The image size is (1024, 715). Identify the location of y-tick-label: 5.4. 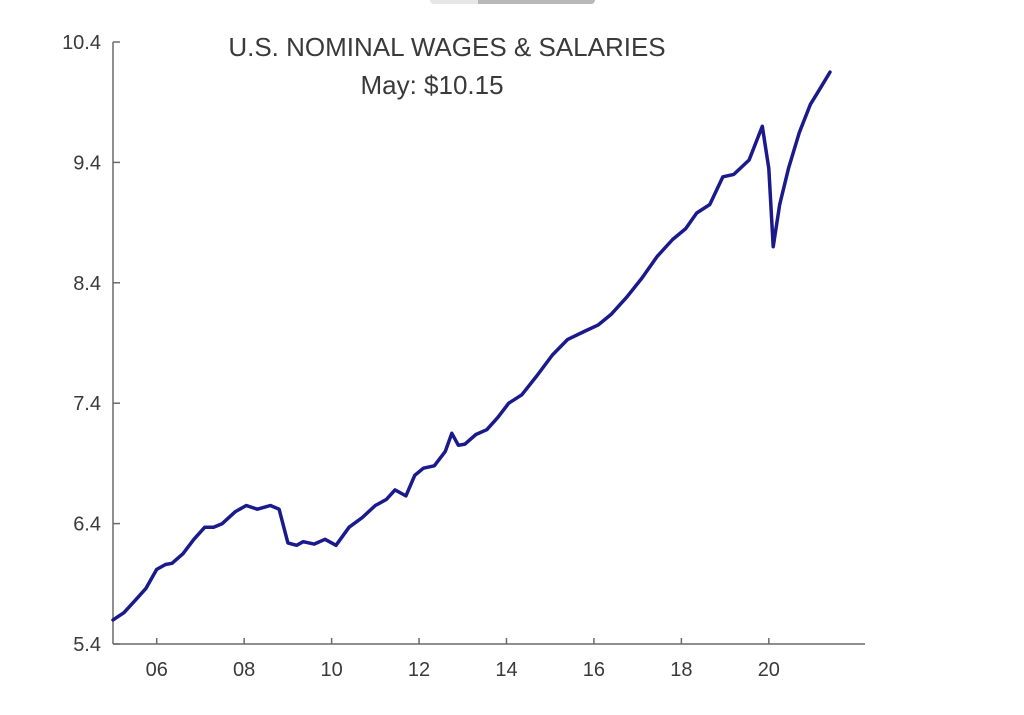
(87, 645).